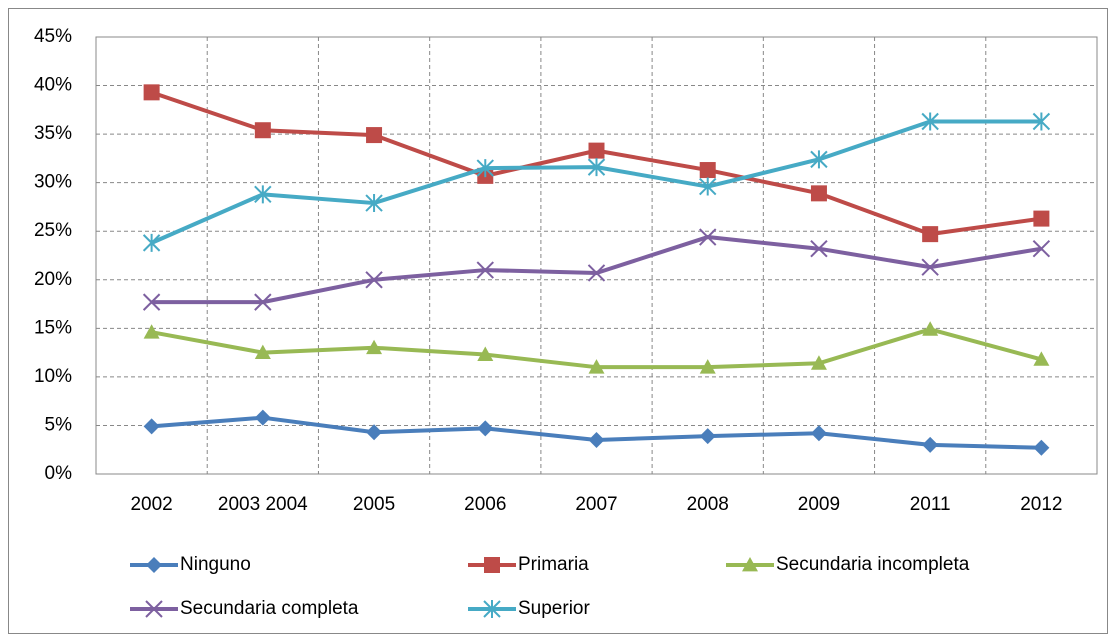 This screenshot has height=641, width=1116. Describe the element at coordinates (215, 564) in the screenshot. I see `legend-label: Ninguno` at that location.